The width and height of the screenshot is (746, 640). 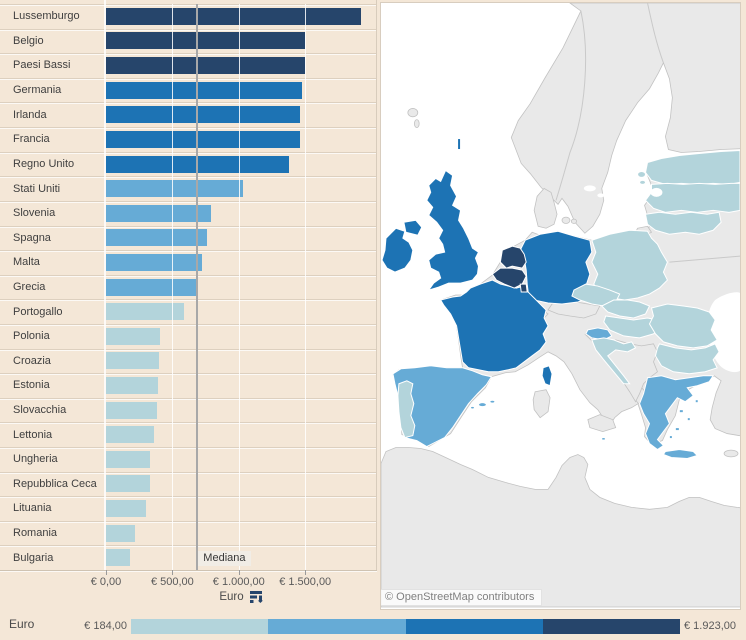 I want to click on country-sicily, so click(x=602, y=423).